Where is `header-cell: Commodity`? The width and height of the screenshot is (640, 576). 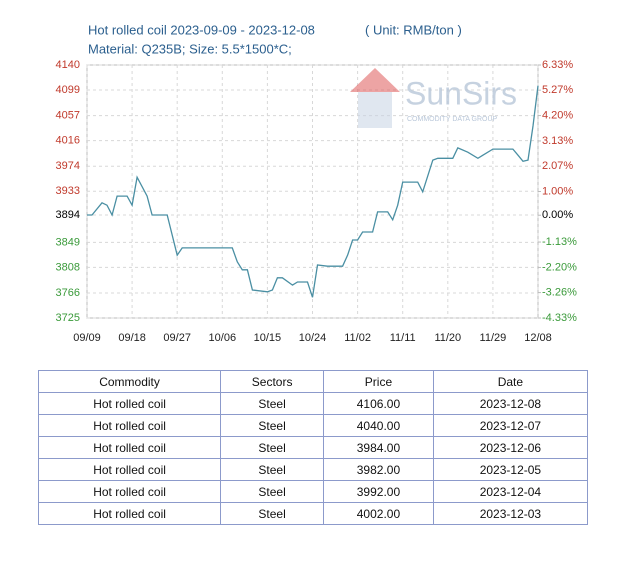 header-cell: Commodity is located at coordinates (129, 381).